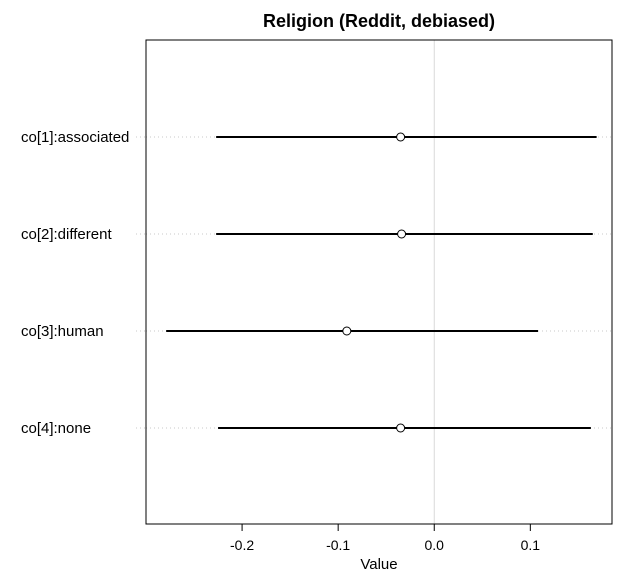  I want to click on category-label: co[2]:different, so click(66, 234).